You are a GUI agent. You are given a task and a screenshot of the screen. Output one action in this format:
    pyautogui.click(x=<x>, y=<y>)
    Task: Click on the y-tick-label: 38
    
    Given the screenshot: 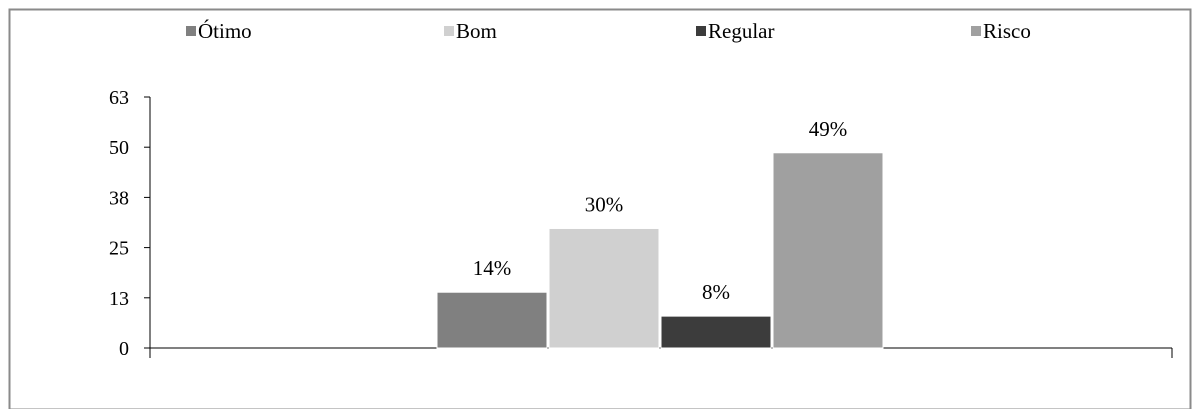 What is the action you would take?
    pyautogui.click(x=119, y=198)
    